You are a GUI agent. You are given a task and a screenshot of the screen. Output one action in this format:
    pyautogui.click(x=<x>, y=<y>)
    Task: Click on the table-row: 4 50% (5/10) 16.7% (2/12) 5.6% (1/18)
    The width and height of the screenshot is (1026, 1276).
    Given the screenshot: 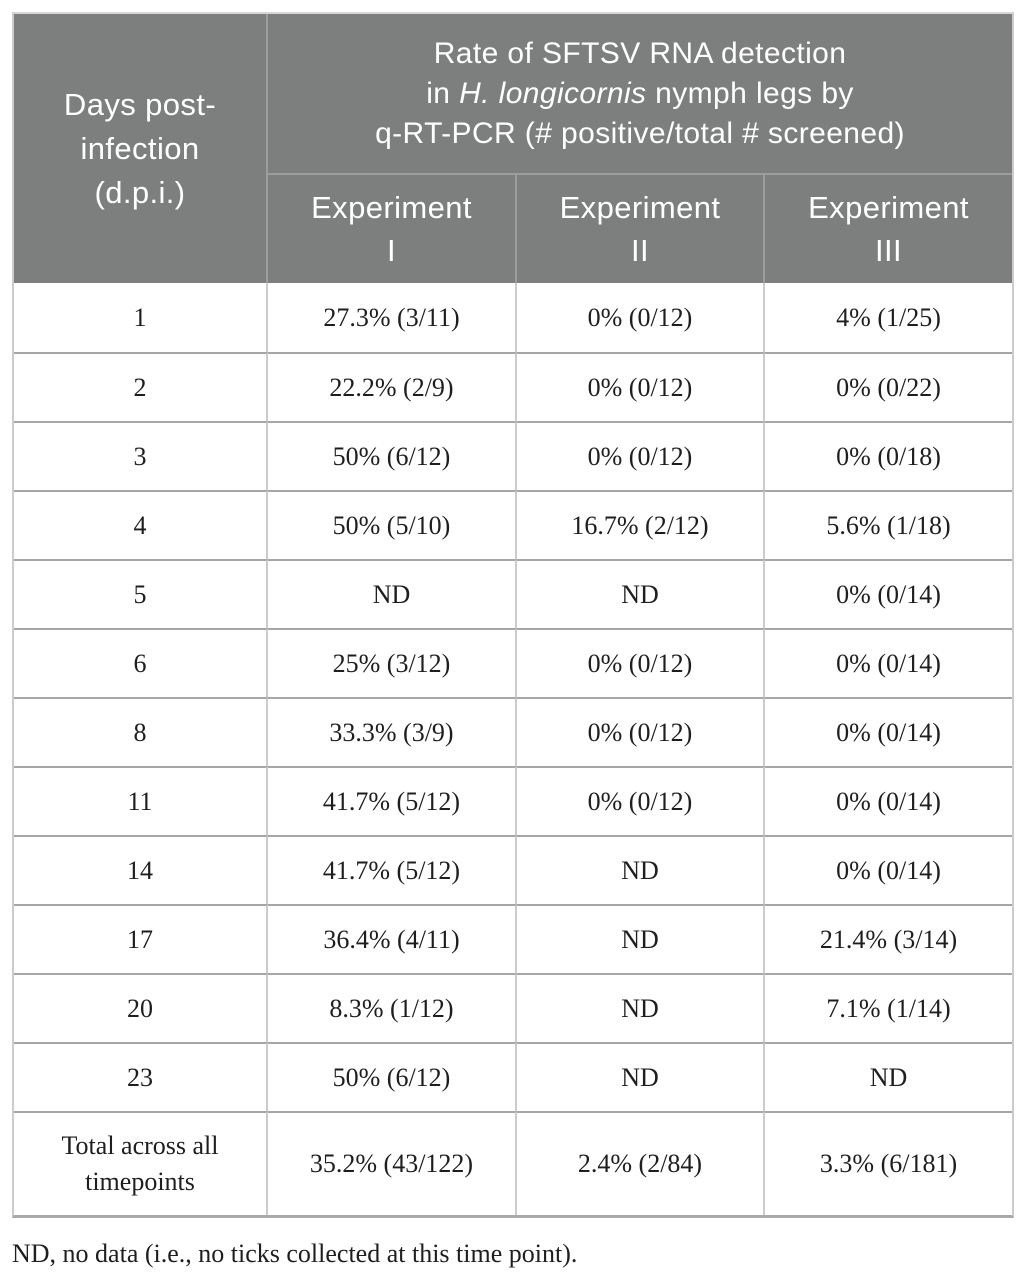 What is the action you would take?
    pyautogui.click(x=513, y=524)
    